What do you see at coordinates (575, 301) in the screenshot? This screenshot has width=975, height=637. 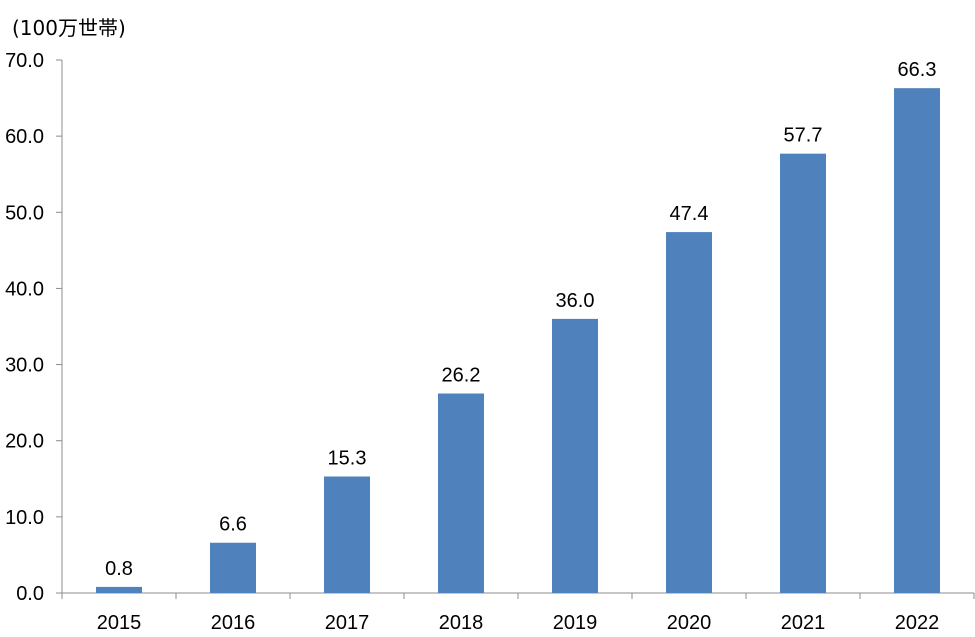 I see `data-label: 36.0` at bounding box center [575, 301].